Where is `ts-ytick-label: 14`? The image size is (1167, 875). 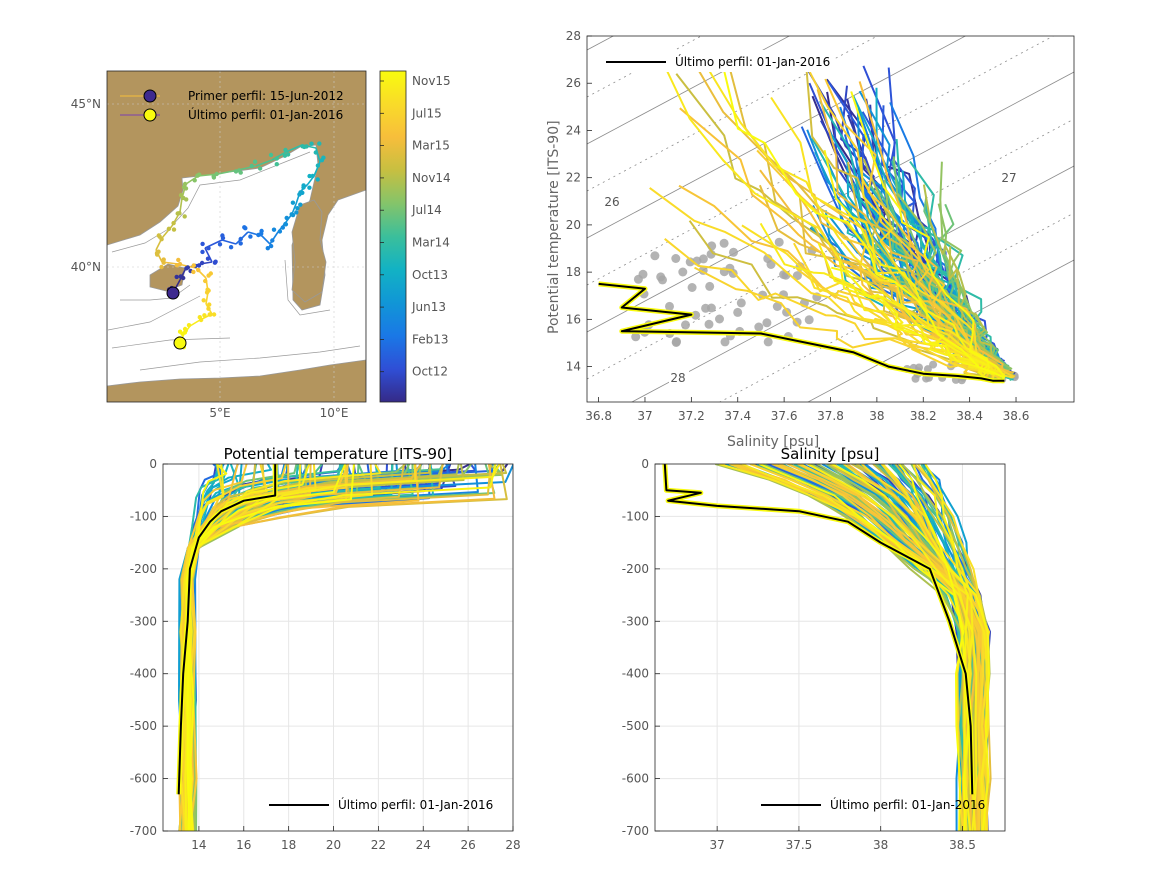
ts-ytick-label: 14 is located at coordinates (573, 367).